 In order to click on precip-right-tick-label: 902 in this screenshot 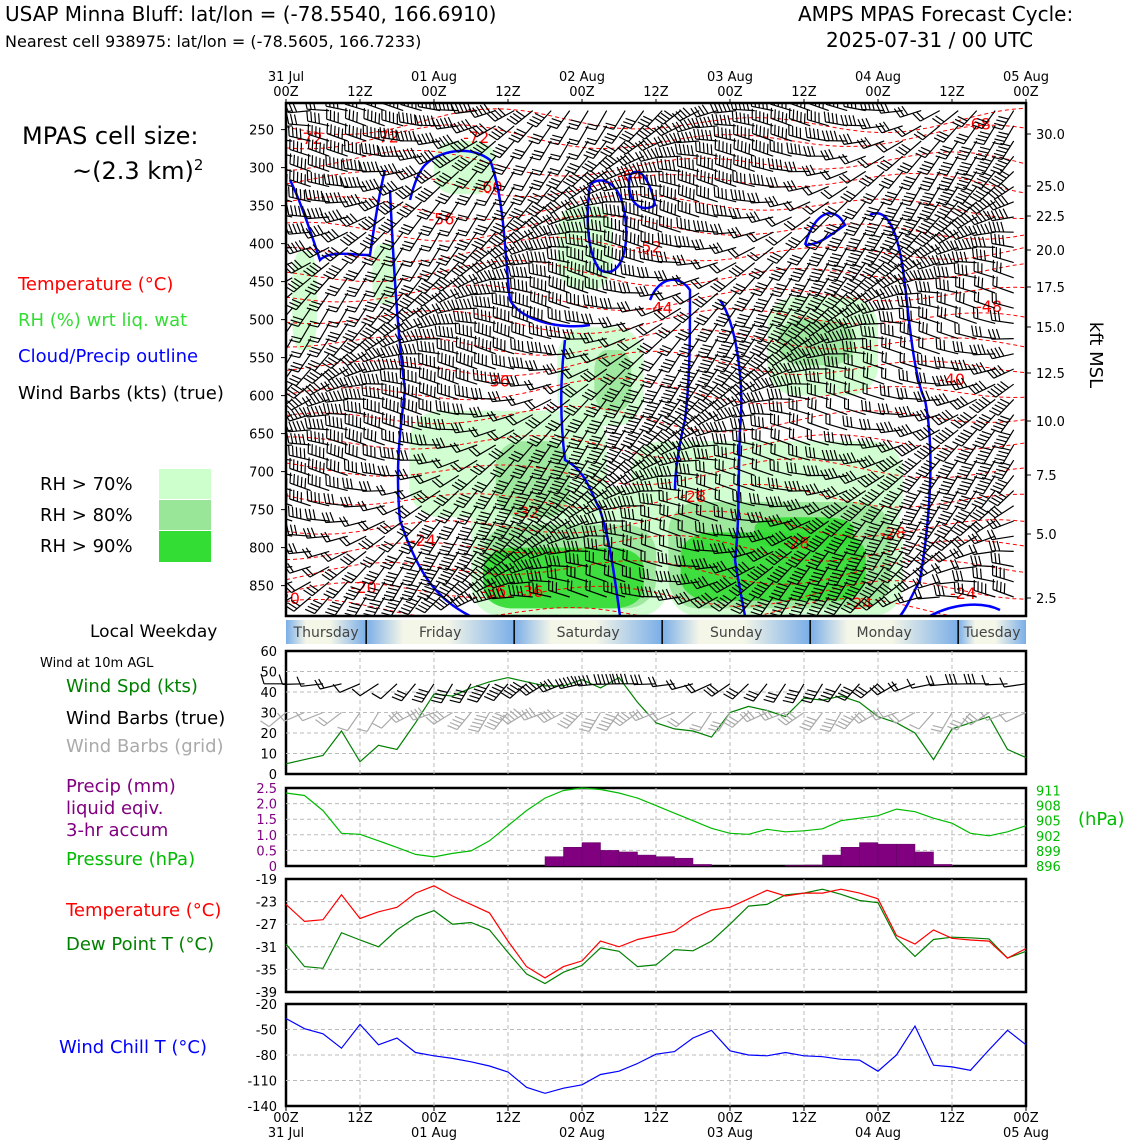, I will do `click(1048, 837)`.